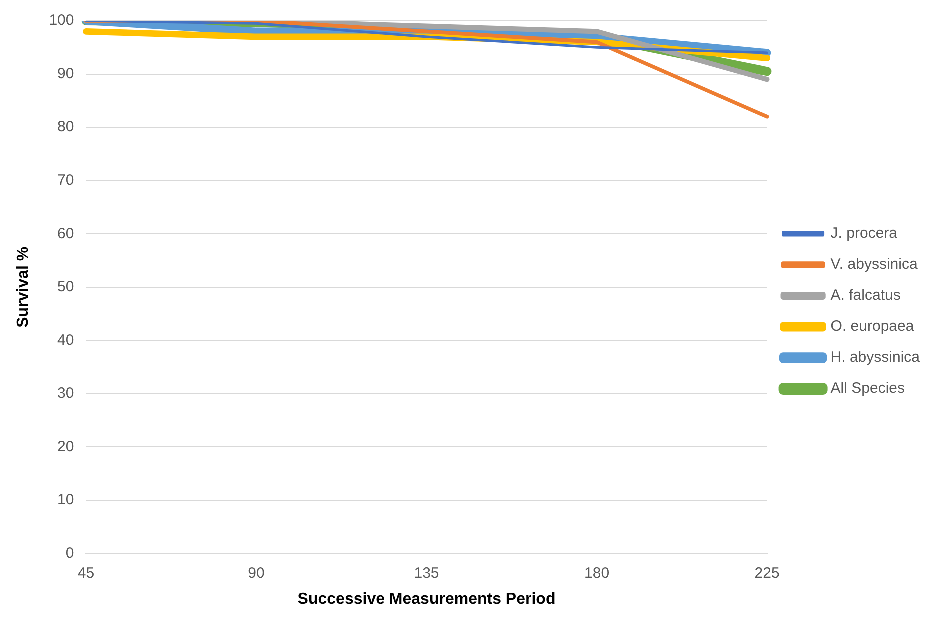 This screenshot has height=623, width=940. Describe the element at coordinates (66, 447) in the screenshot. I see `y-tick-label: 20` at that location.